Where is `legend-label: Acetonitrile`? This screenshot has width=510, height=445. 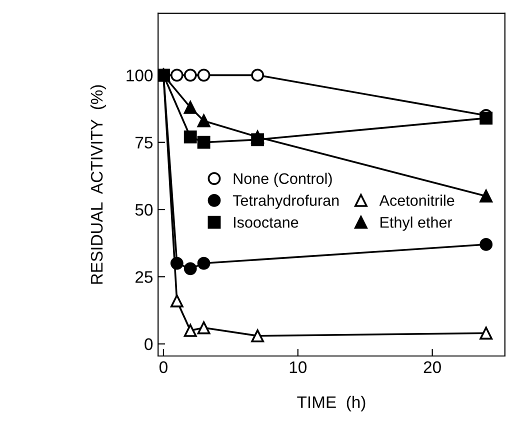 legend-label: Acetonitrile is located at coordinates (416, 200).